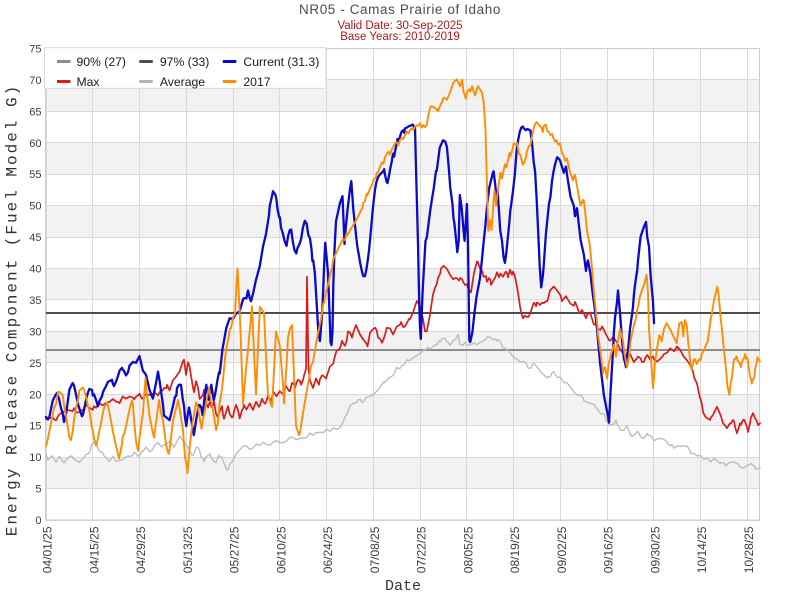 The width and height of the screenshot is (800, 605). I want to click on svg-text: 09/30/25, so click(656, 549).